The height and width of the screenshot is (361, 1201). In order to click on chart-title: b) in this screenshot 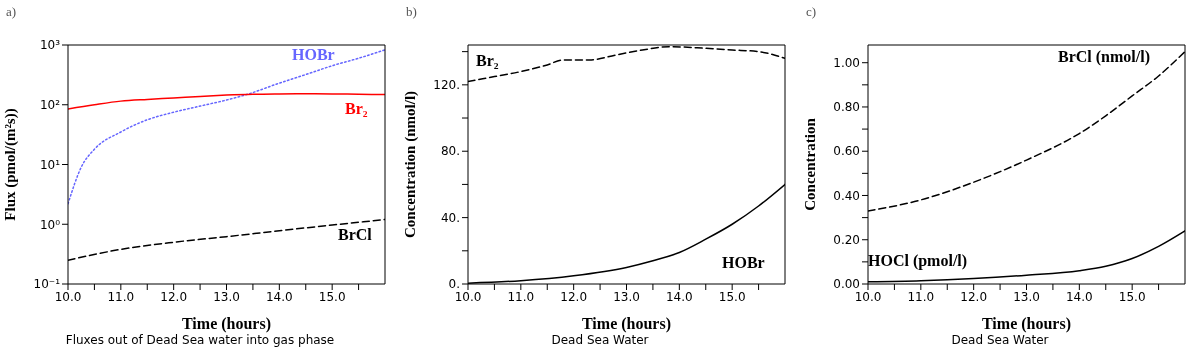, I will do `click(411, 12)`.